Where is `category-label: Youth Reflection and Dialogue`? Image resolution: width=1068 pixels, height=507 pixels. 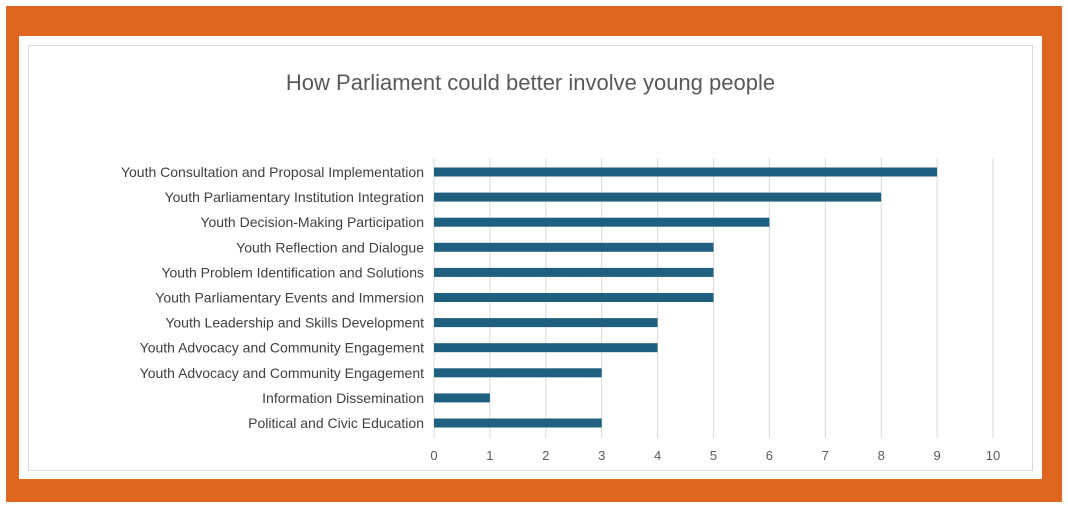 category-label: Youth Reflection and Dialogue is located at coordinates (330, 247).